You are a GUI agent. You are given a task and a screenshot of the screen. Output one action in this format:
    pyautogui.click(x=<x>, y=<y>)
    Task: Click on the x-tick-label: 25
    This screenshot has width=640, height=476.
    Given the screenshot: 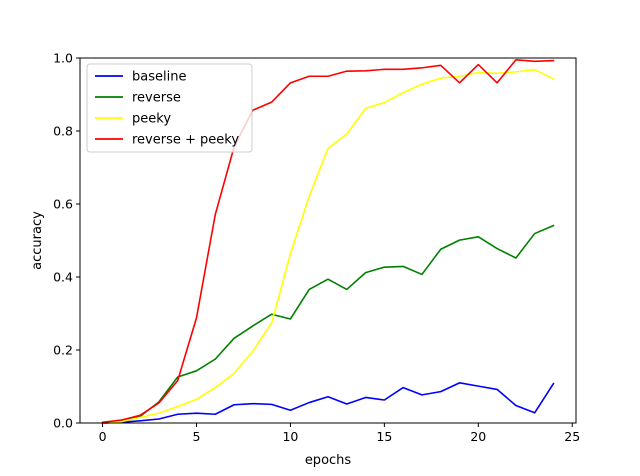 What is the action you would take?
    pyautogui.click(x=572, y=436)
    